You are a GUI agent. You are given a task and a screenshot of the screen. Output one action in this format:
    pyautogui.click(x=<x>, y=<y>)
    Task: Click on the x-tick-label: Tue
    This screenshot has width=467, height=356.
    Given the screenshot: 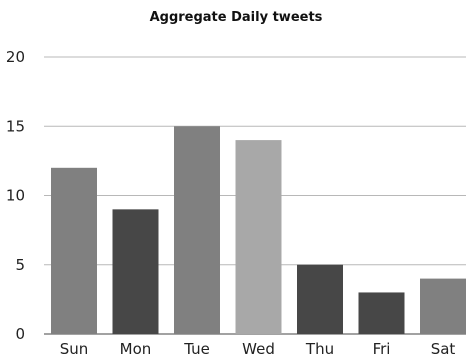 What is the action you would take?
    pyautogui.click(x=196, y=348)
    